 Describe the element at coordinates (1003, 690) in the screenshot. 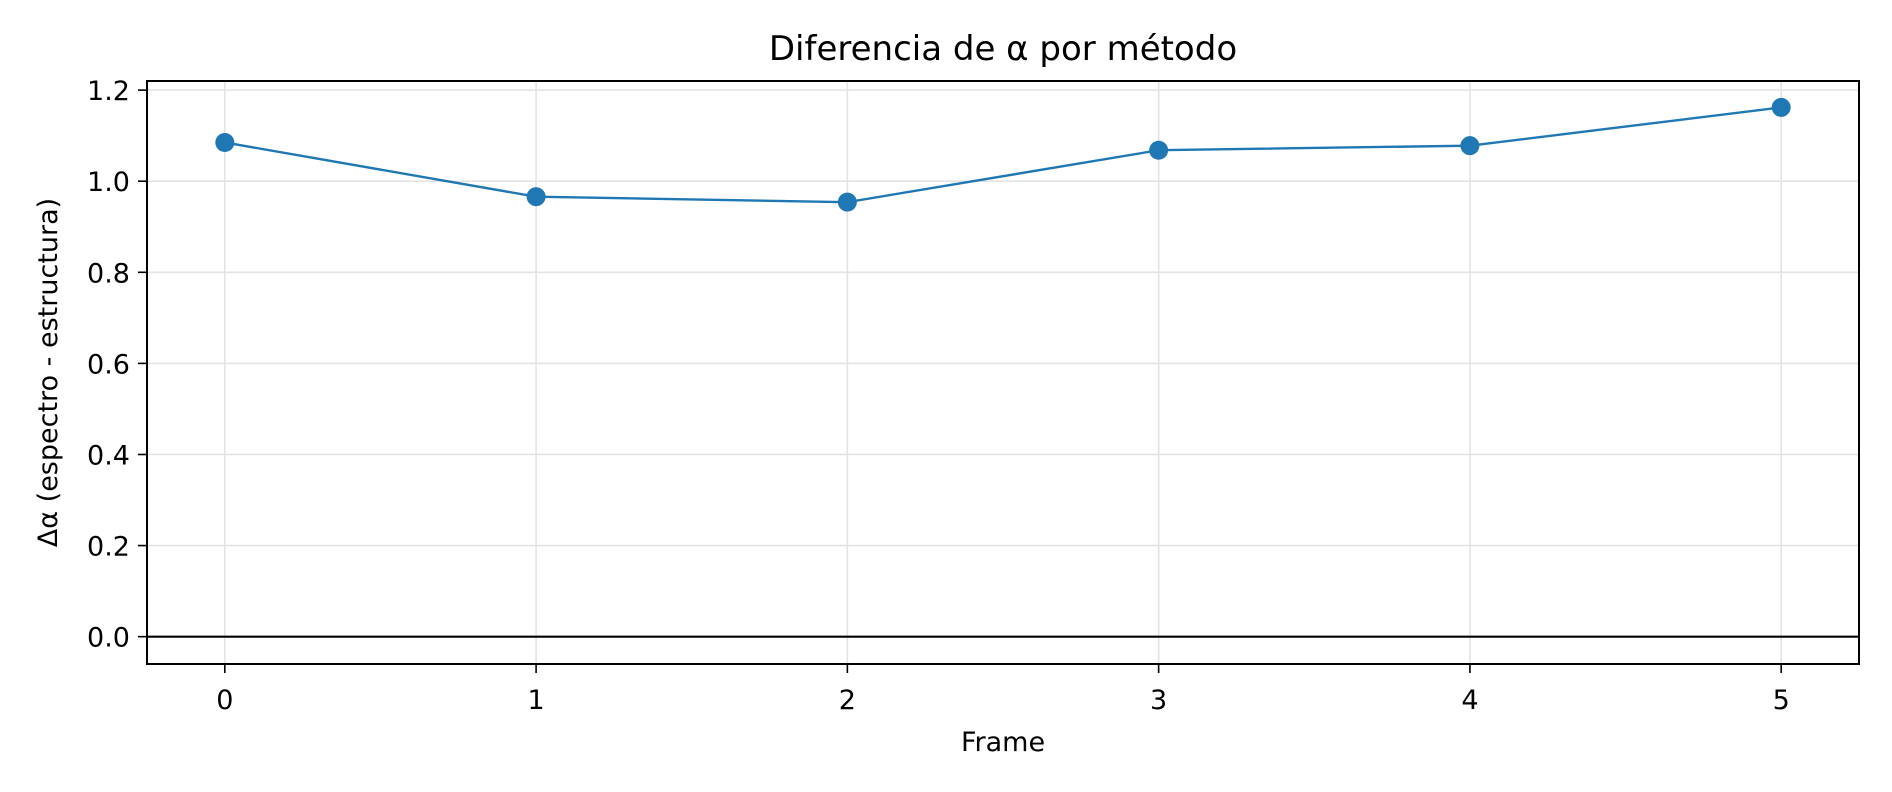

I see `x-axis-ticks: 0 1 2 3 4 5` at that location.